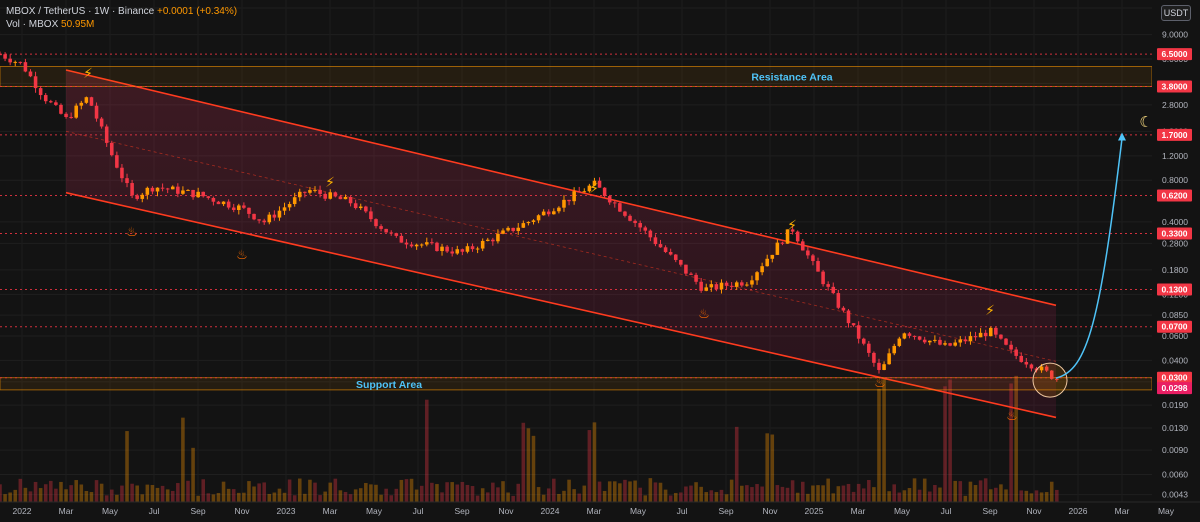  What do you see at coordinates (32, 24) in the screenshot?
I see `volume-label: Vol · MBOX` at bounding box center [32, 24].